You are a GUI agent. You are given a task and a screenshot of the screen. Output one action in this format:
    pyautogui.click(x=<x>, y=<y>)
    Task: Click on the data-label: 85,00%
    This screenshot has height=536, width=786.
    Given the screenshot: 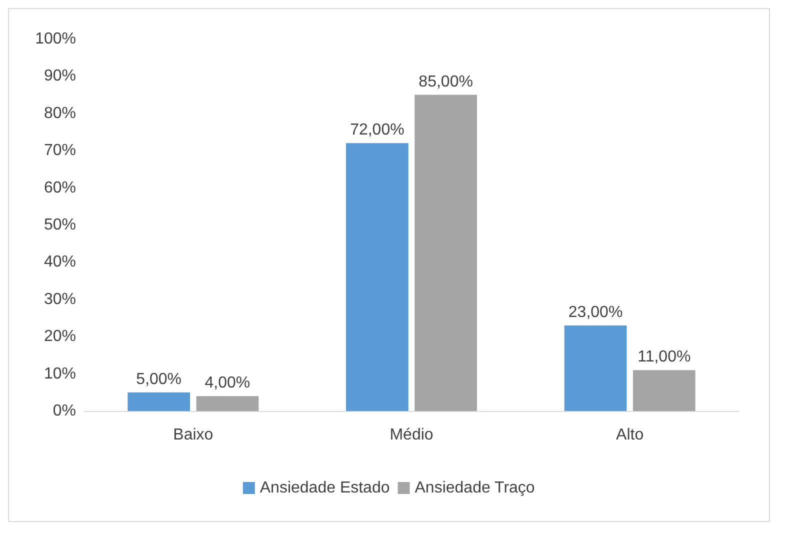 What is the action you would take?
    pyautogui.click(x=445, y=81)
    